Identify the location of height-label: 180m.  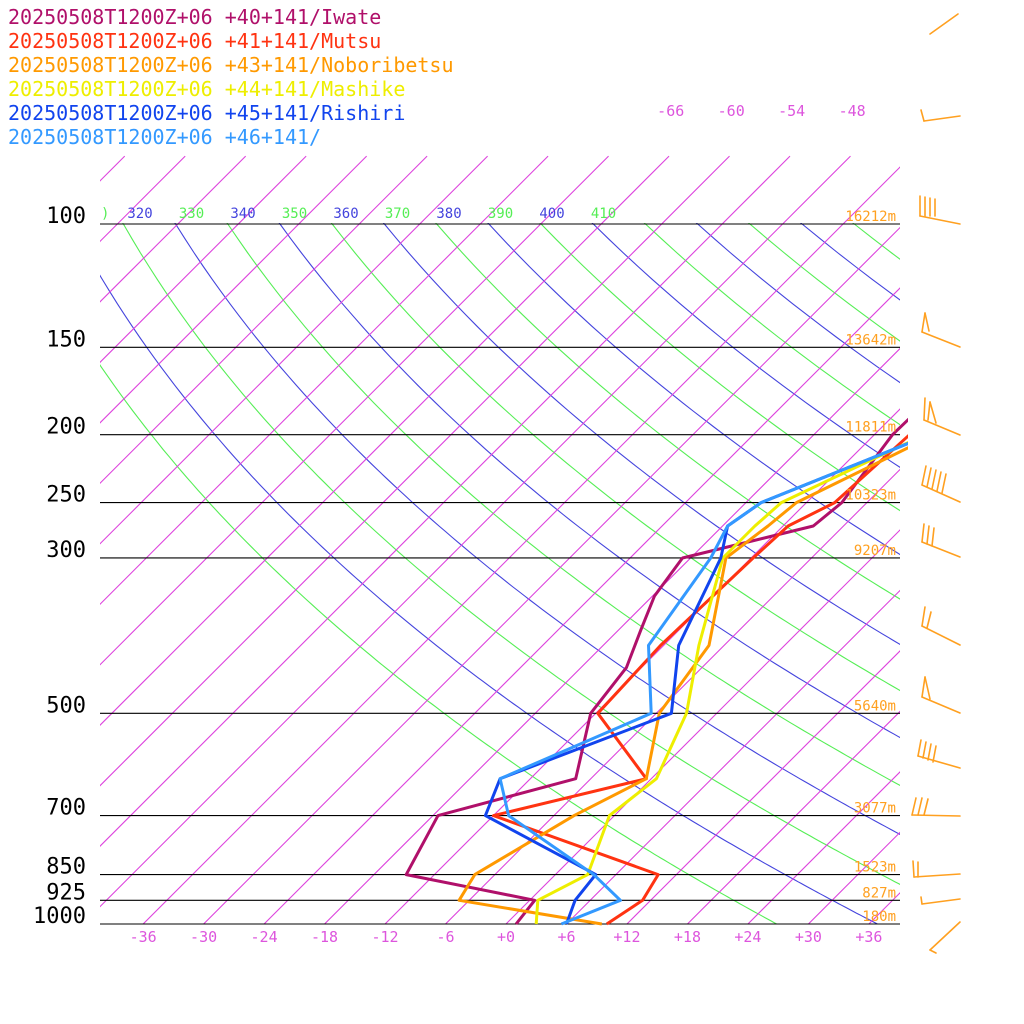
(879, 917).